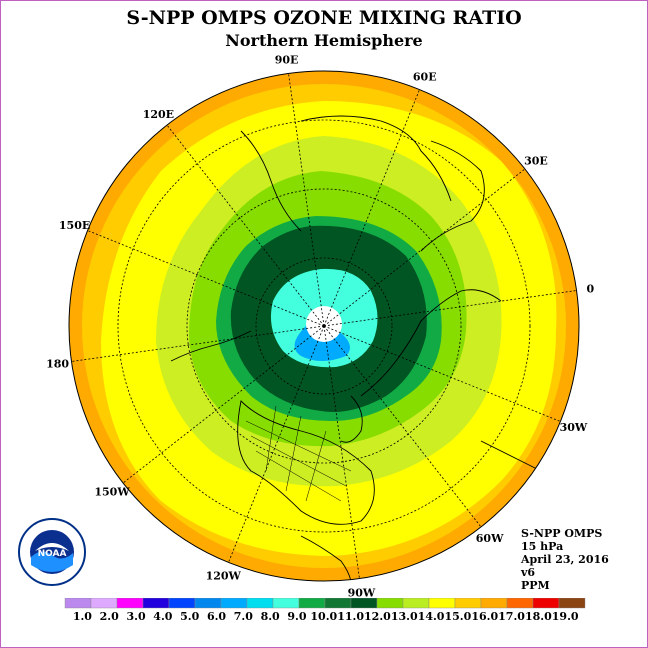  What do you see at coordinates (362, 592) in the screenshot?
I see `longitude-label: 90W` at bounding box center [362, 592].